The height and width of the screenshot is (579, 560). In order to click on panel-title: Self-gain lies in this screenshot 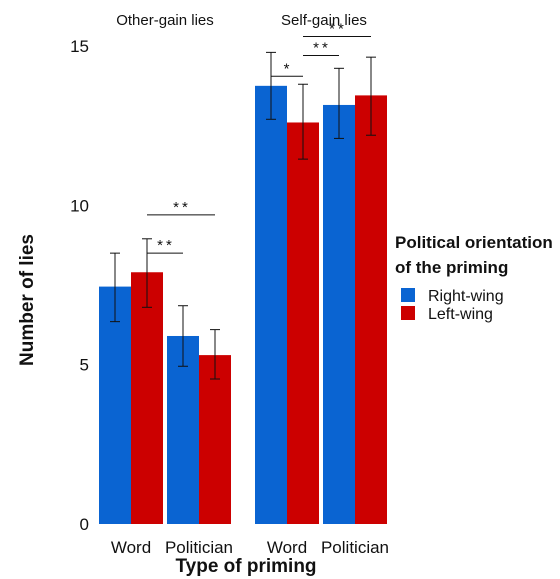, I will do `click(324, 20)`.